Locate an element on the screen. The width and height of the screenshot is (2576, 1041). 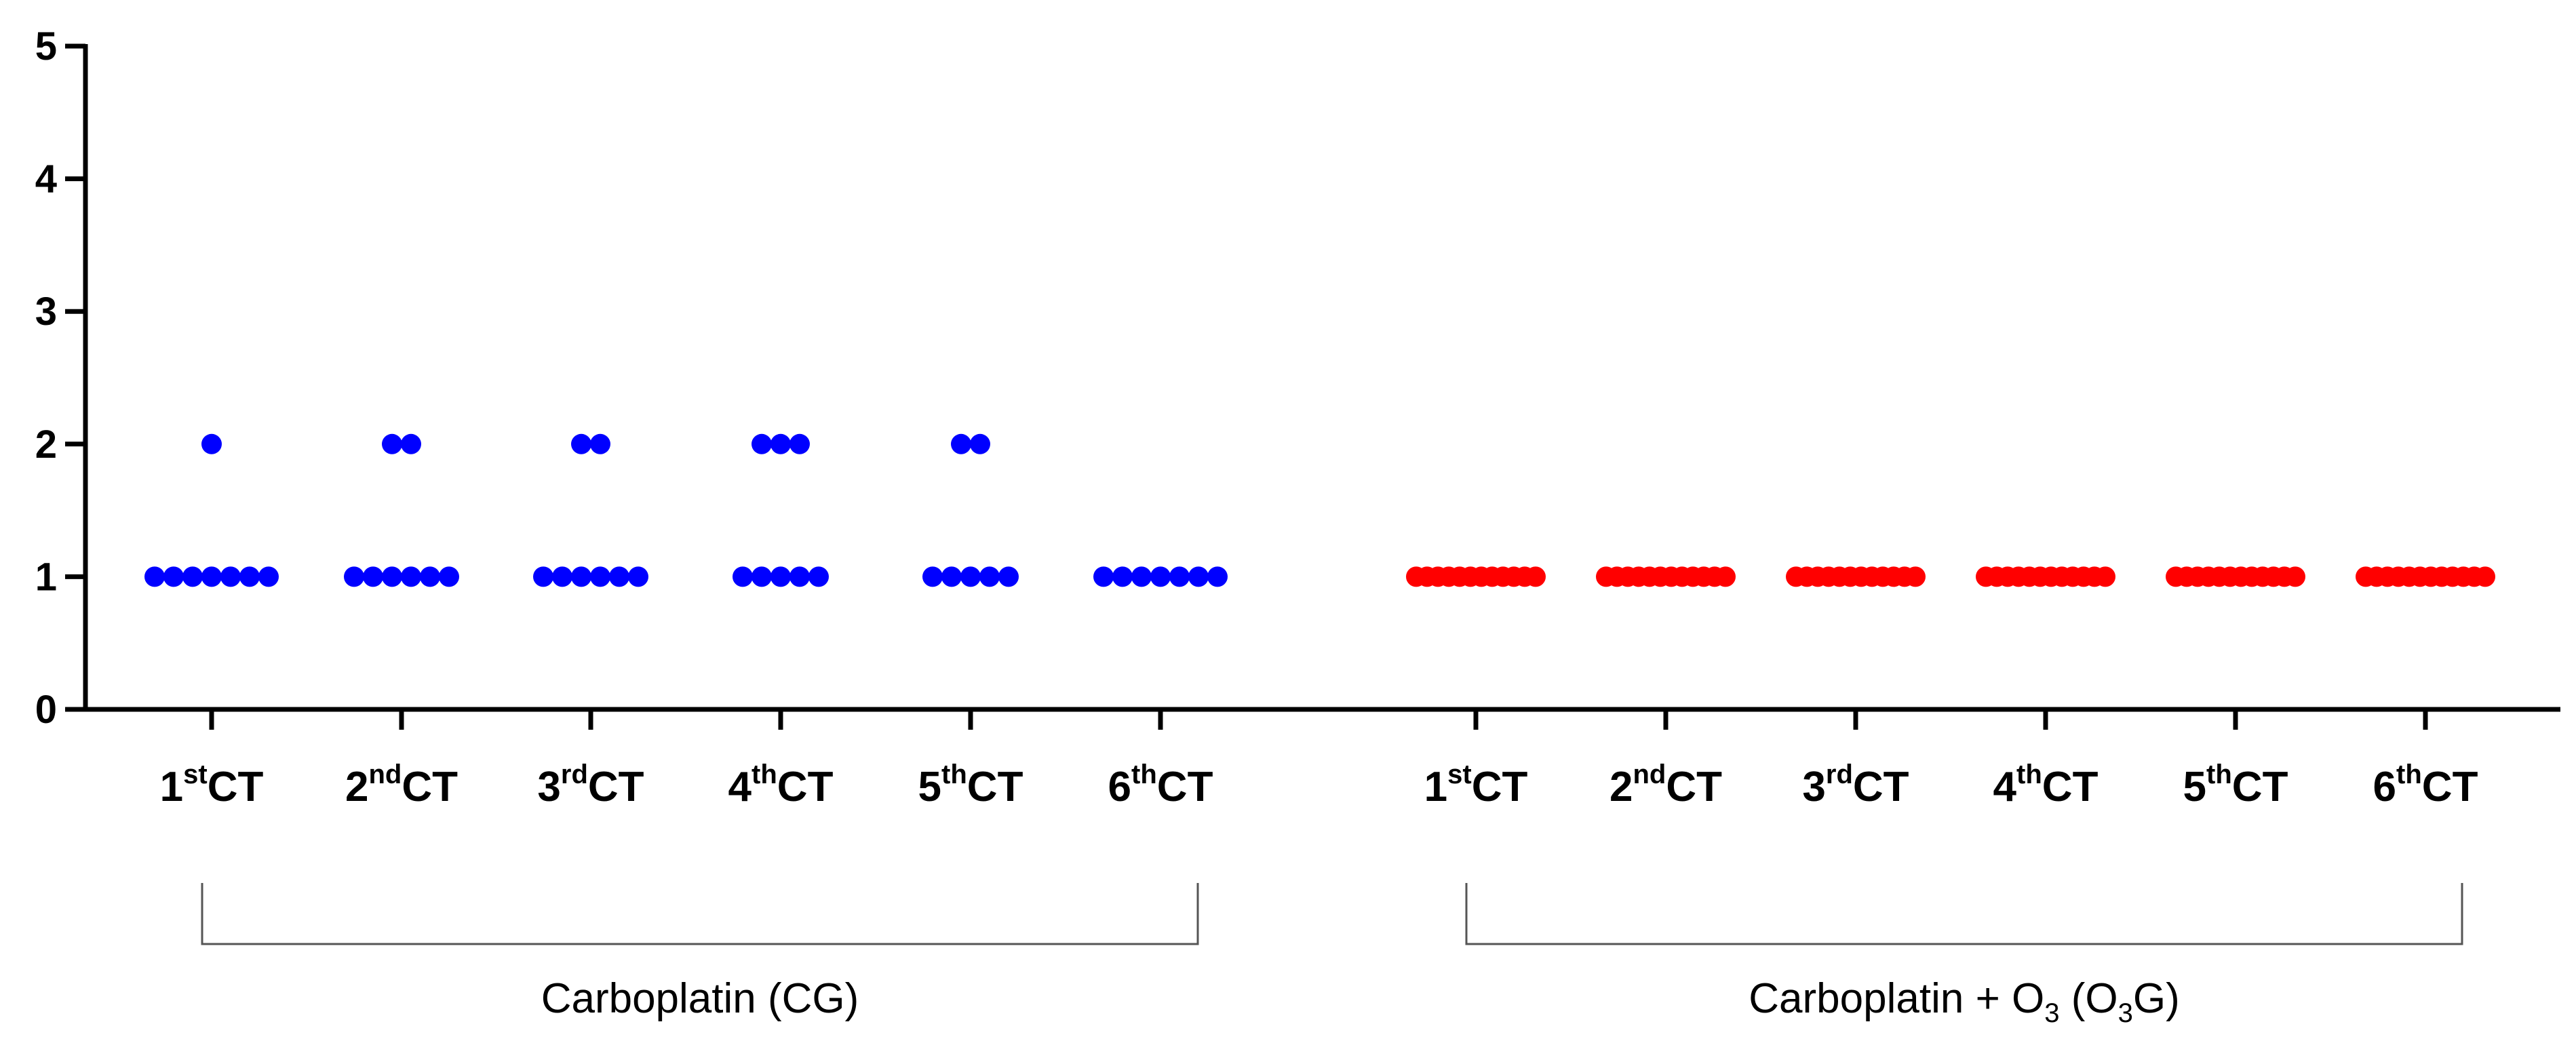
data-points is located at coordinates (1319, 510).